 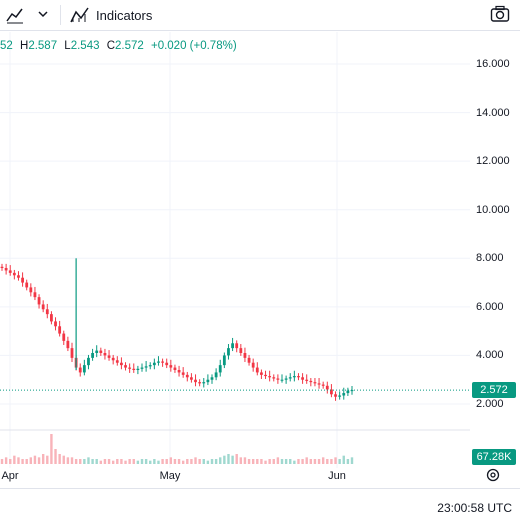 What do you see at coordinates (260, 15) in the screenshot?
I see `top-toolbar: Indicators` at bounding box center [260, 15].